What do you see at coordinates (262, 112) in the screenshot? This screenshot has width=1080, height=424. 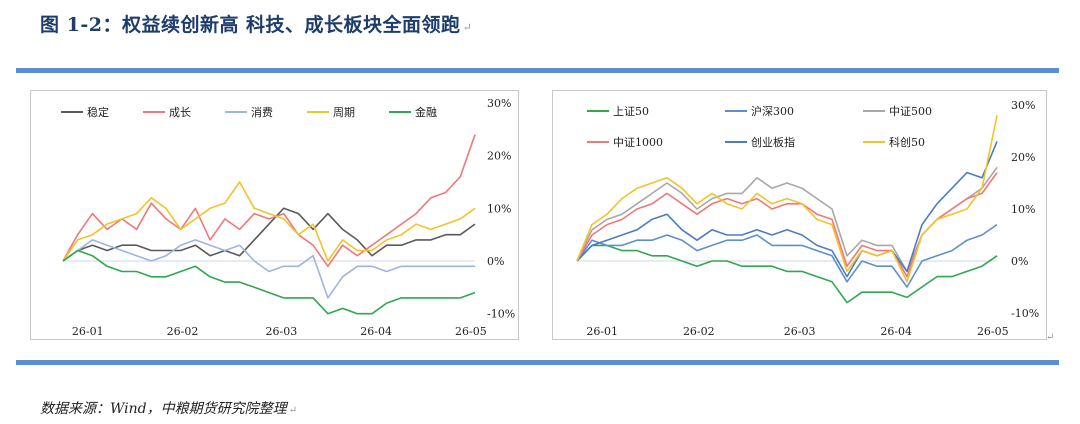 I see `legend-label: 消费` at bounding box center [262, 112].